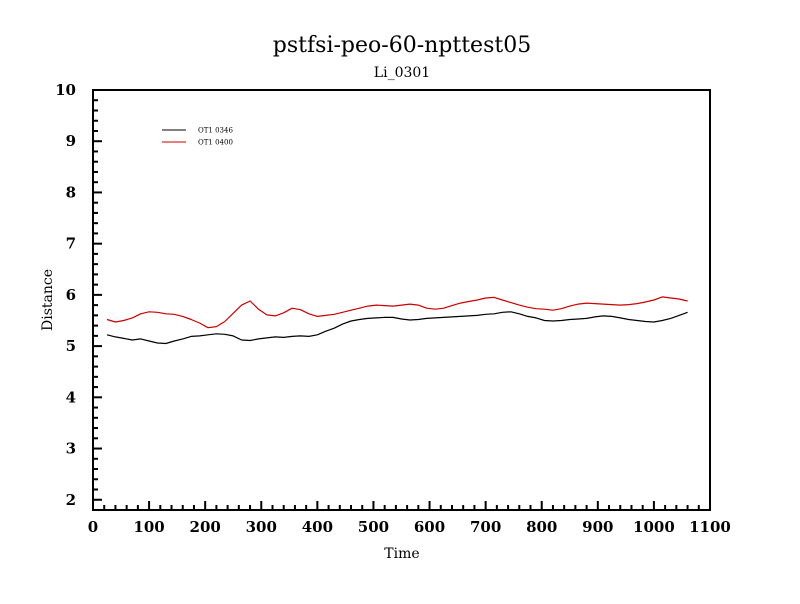  Describe the element at coordinates (71, 192) in the screenshot. I see `y-tick-label: 8` at that location.